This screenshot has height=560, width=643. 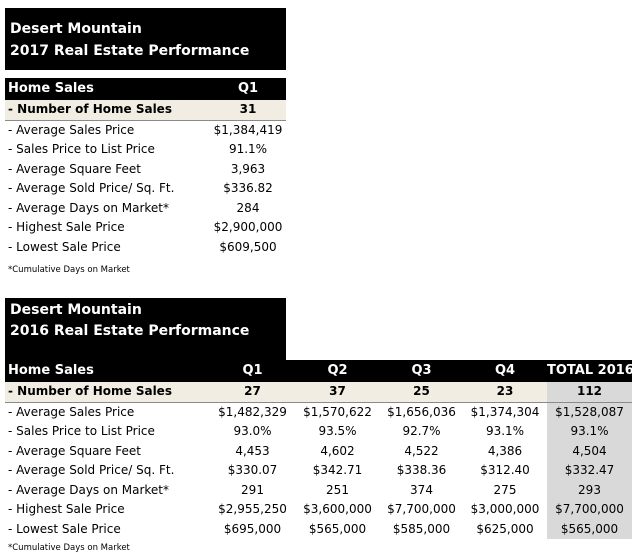 What do you see at coordinates (337, 489) in the screenshot?
I see `cell-value: 251` at bounding box center [337, 489].